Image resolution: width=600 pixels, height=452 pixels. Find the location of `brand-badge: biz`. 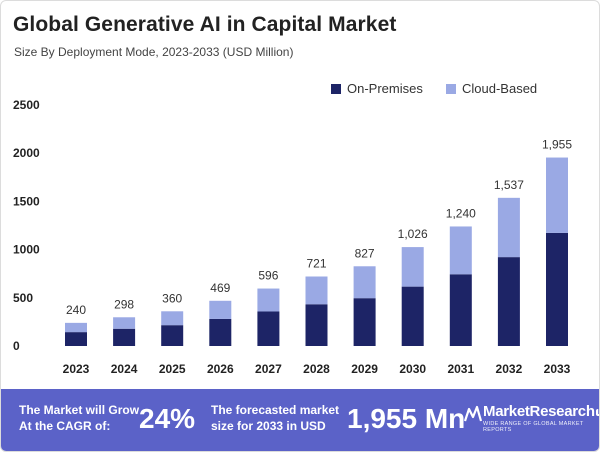

brand-badge: biz is located at coordinates (597, 412).